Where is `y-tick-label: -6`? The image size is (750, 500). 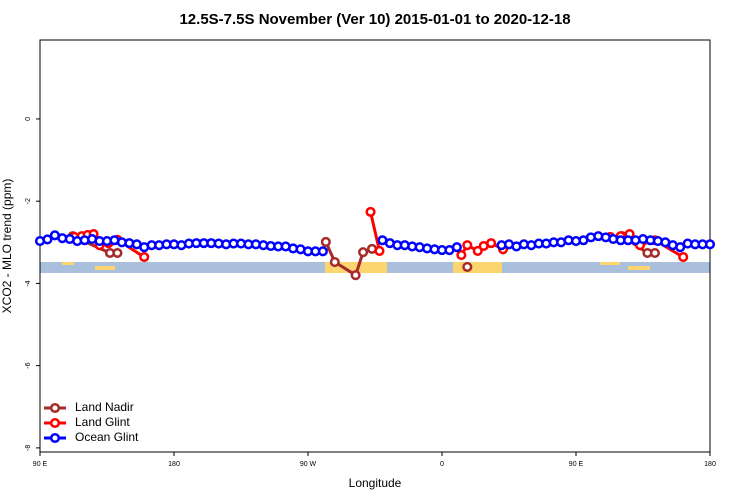 y-tick-label: -6 is located at coordinates (28, 365).